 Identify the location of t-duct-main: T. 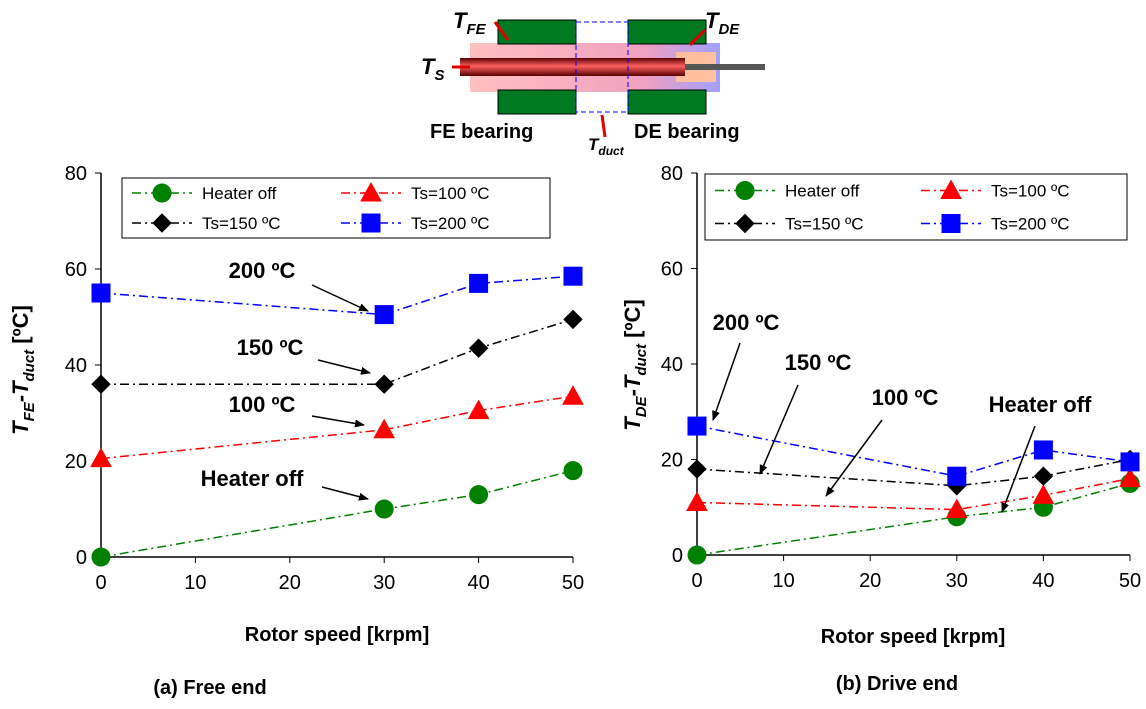
(594, 144).